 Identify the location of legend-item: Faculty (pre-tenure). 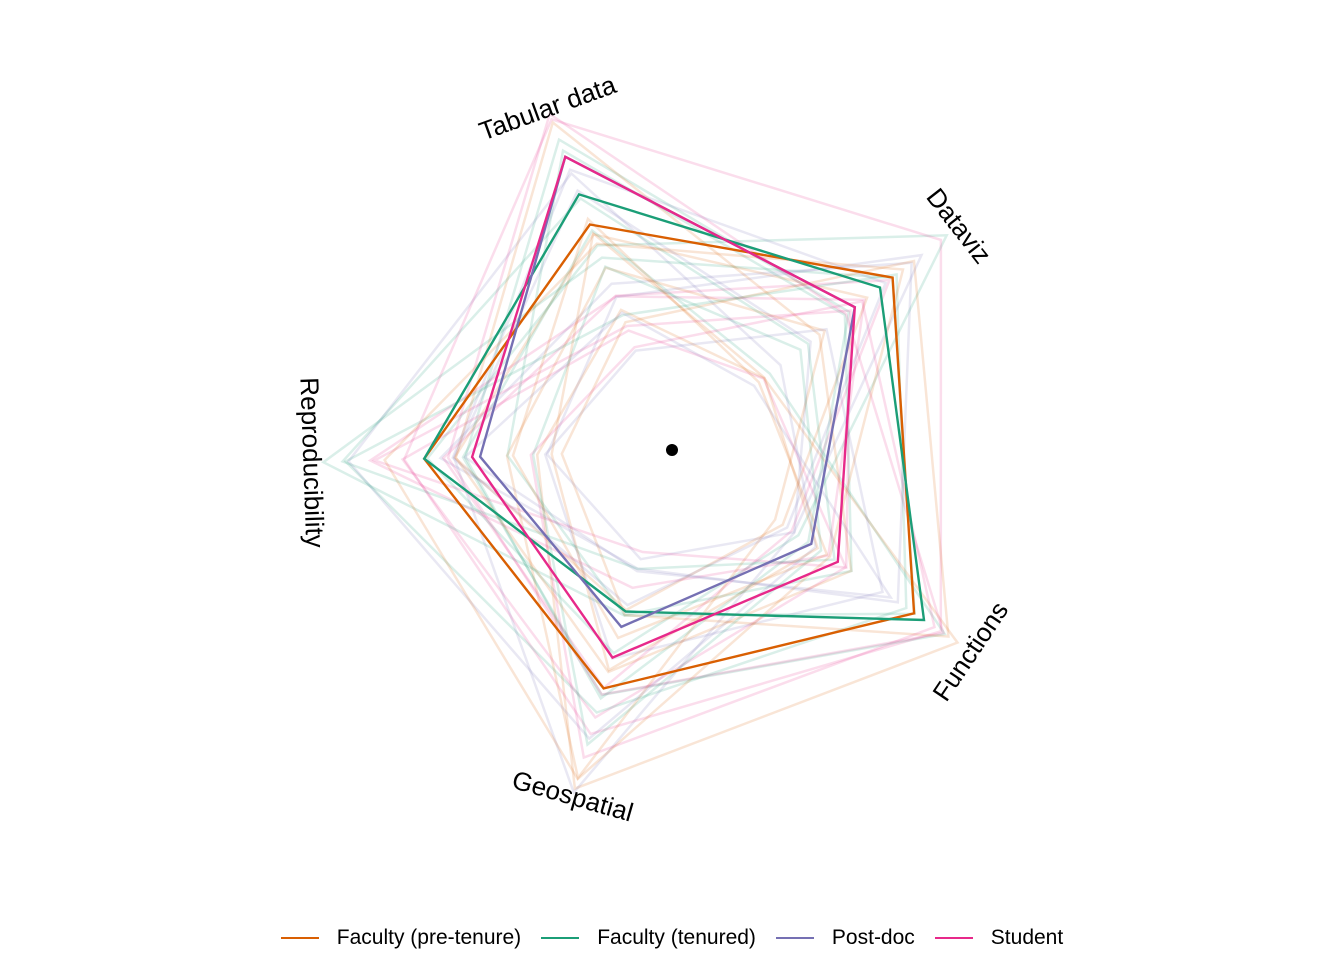
(401, 938).